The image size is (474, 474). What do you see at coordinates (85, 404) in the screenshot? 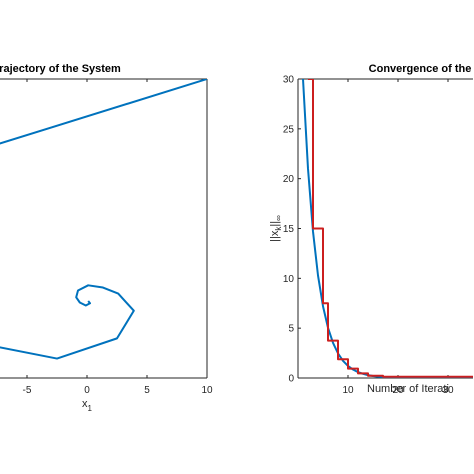
I see `x-label-main: x` at bounding box center [85, 404].